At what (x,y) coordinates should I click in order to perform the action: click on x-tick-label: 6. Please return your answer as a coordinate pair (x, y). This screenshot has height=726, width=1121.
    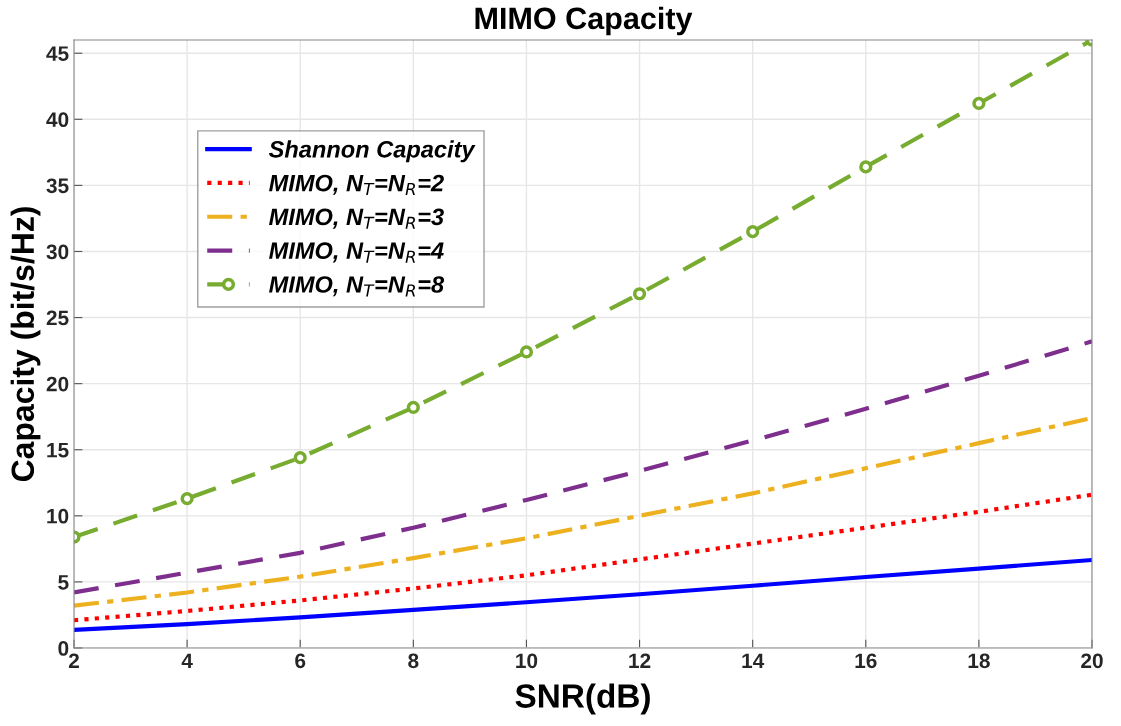
    Looking at the image, I should click on (300, 661).